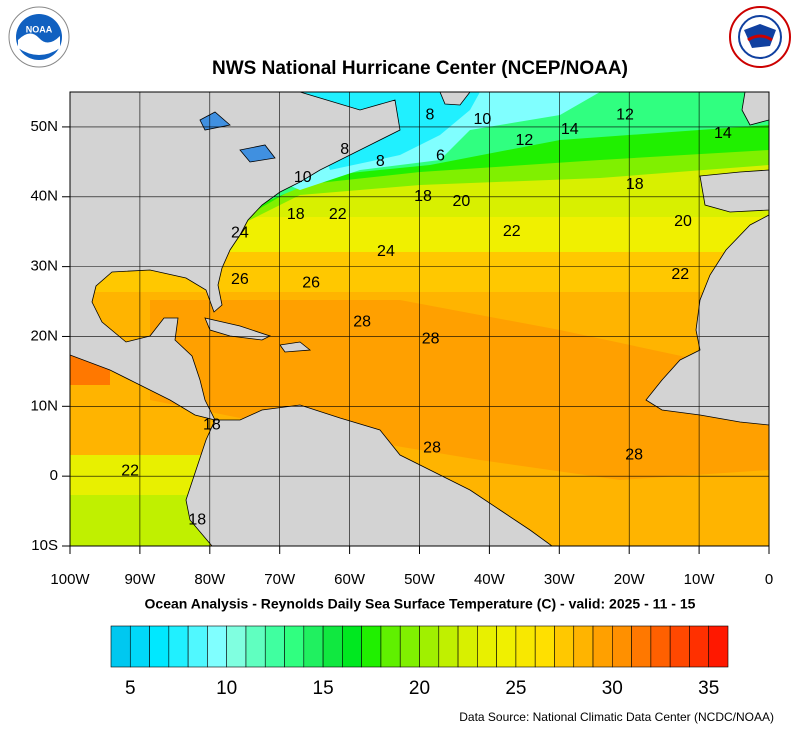 The image size is (800, 737). What do you see at coordinates (515, 688) in the screenshot?
I see `colorbar-label: 25` at bounding box center [515, 688].